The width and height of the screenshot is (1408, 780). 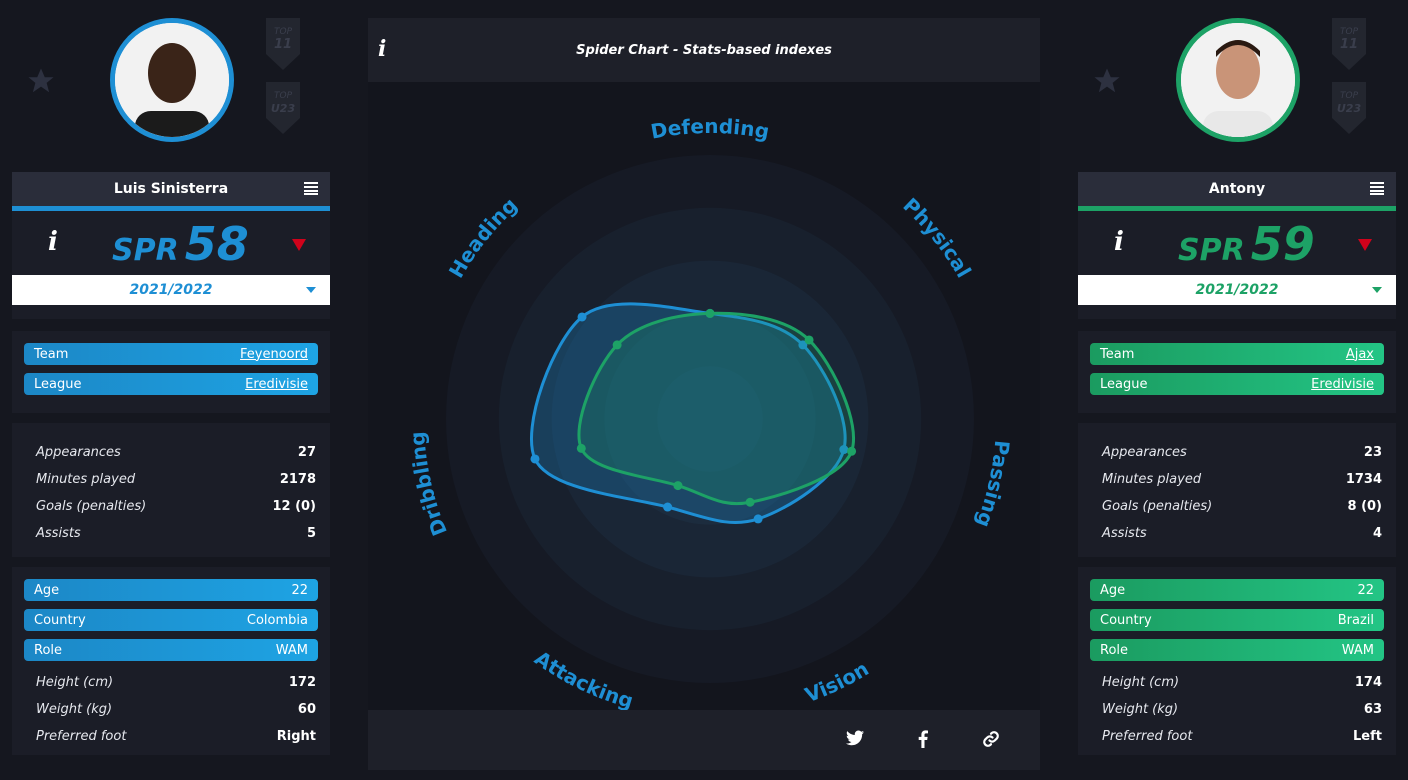 What do you see at coordinates (180, 244) in the screenshot?
I see `spr-score: SPR 58` at bounding box center [180, 244].